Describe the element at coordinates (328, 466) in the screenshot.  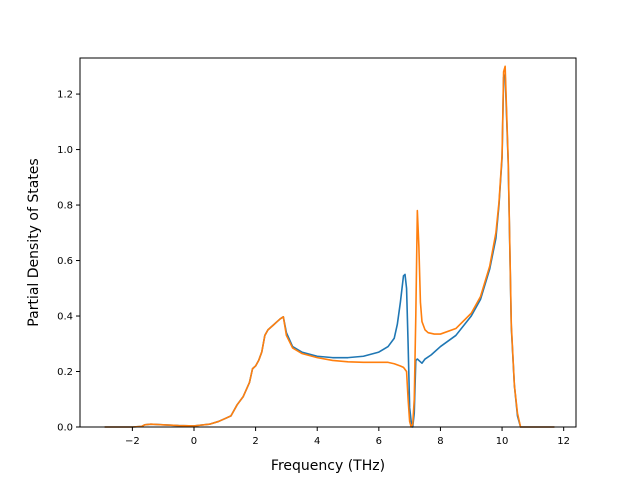
I see `x-axis-label: Frequency (THz)` at that location.